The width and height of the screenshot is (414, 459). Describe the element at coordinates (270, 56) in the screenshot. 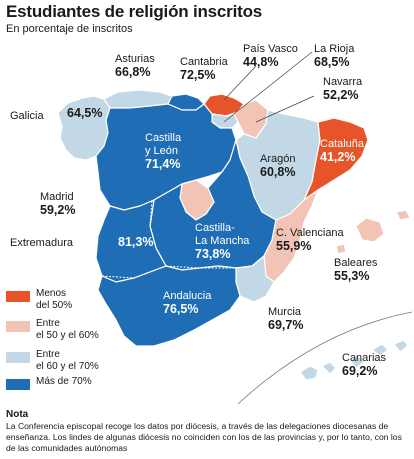

I see `label-pais-vasco: País Vasco 44,8%` at that location.